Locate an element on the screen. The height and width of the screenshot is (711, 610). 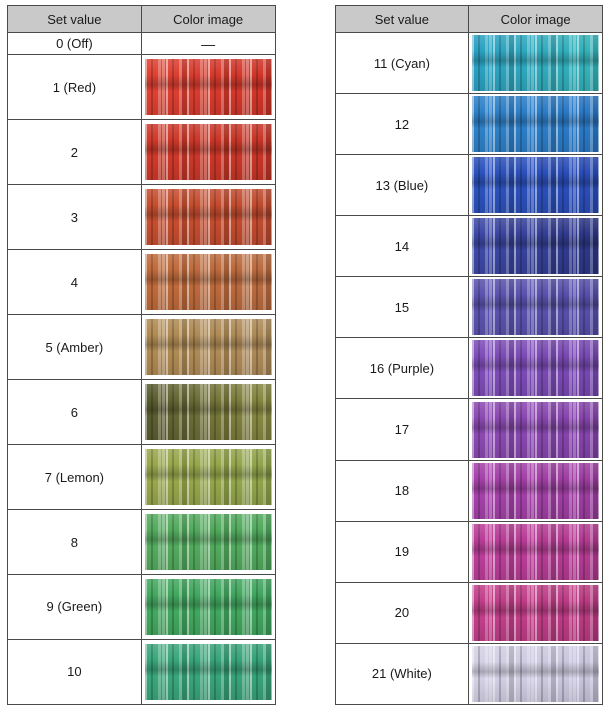
table-row: 4 is located at coordinates (141, 282).